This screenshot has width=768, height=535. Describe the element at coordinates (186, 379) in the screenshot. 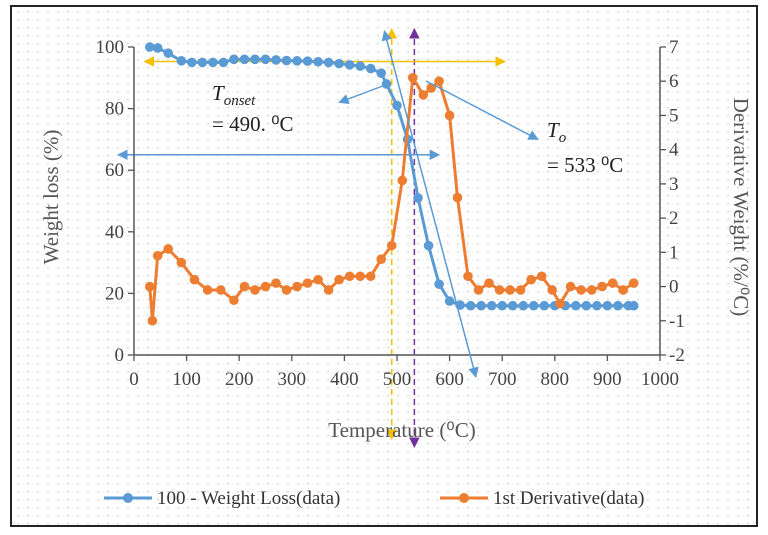

I see `x-tick-label: 100` at that location.